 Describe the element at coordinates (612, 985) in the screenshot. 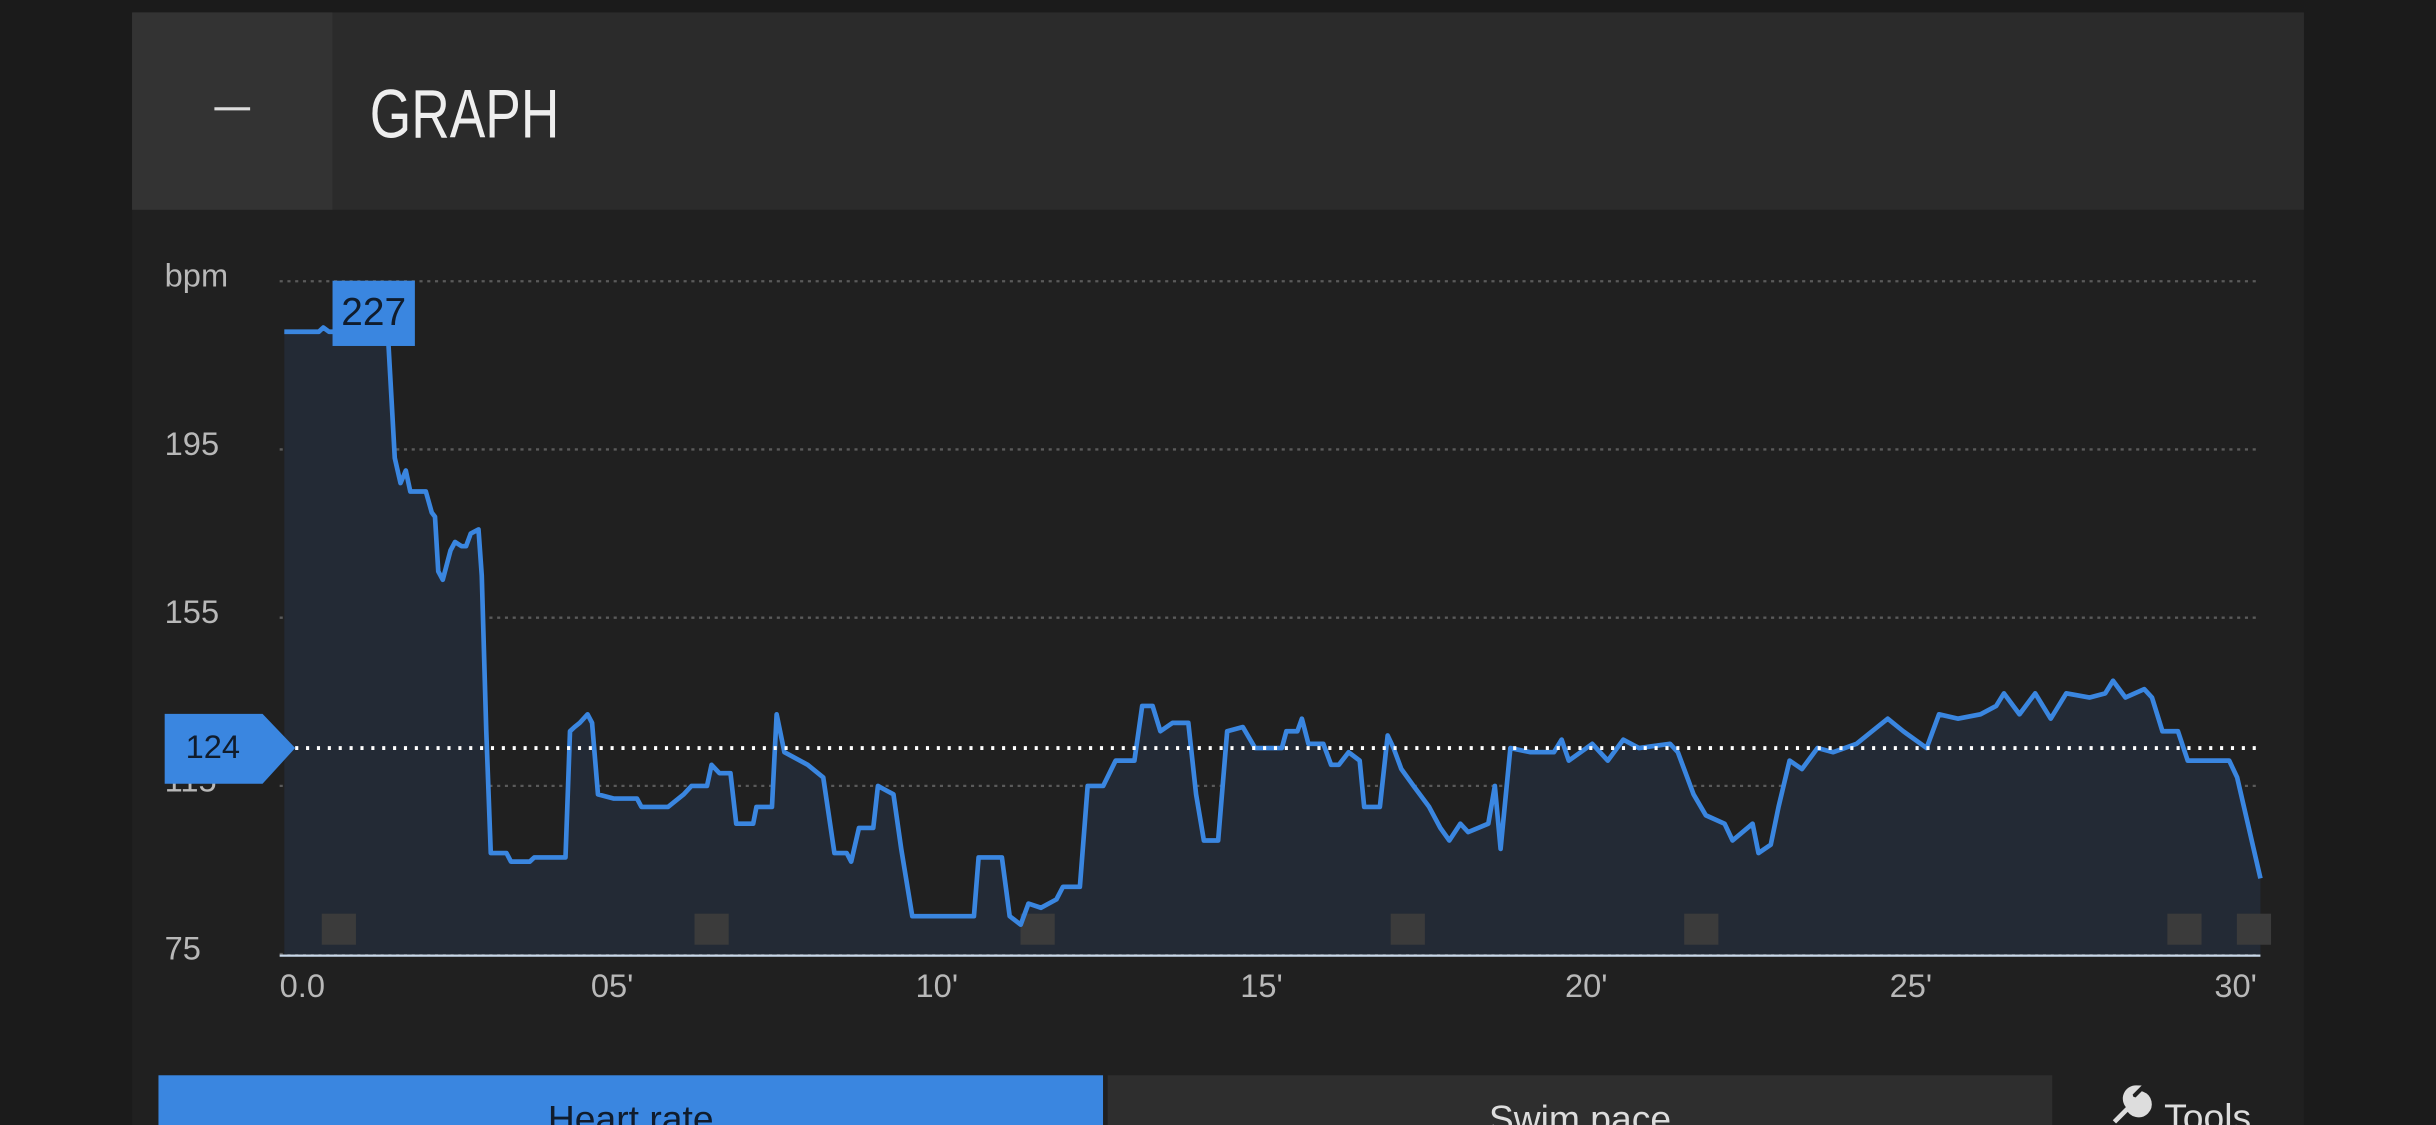

I see `x-tick-label: 05'` at that location.